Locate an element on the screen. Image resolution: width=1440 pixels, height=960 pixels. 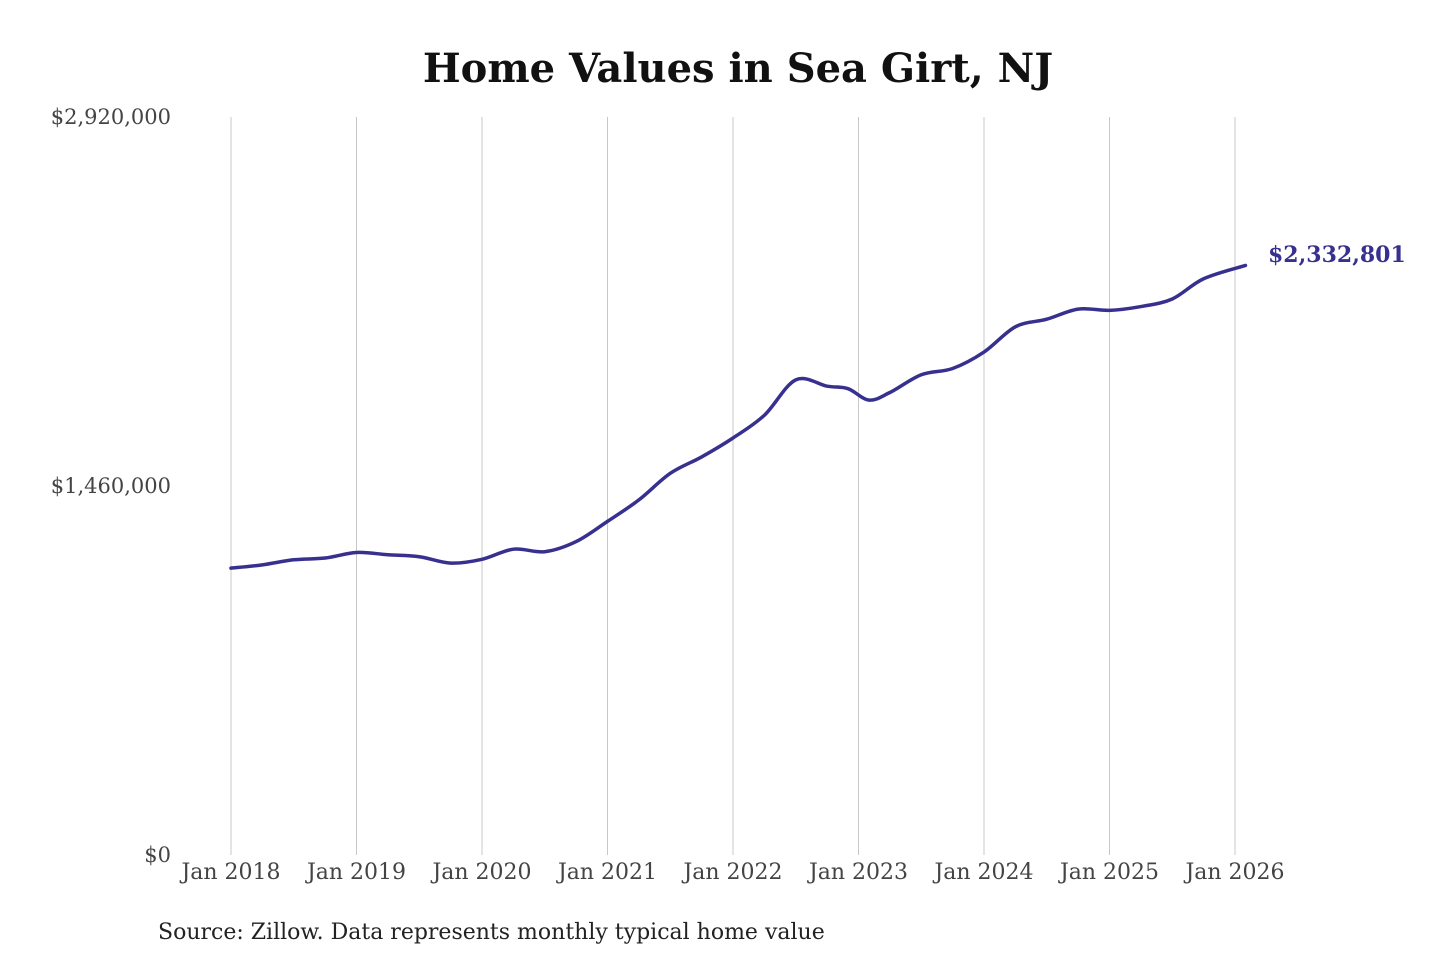
x-tick-label: Jan 2023 is located at coordinates (857, 872).